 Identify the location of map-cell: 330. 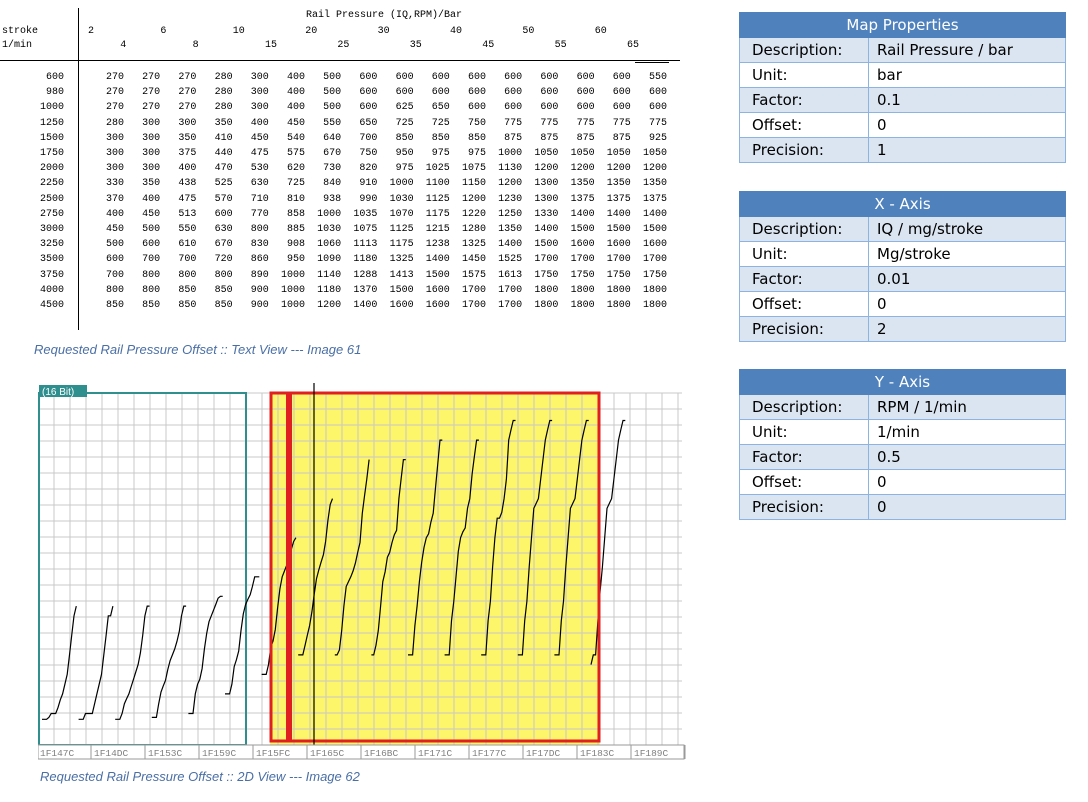
(114, 184).